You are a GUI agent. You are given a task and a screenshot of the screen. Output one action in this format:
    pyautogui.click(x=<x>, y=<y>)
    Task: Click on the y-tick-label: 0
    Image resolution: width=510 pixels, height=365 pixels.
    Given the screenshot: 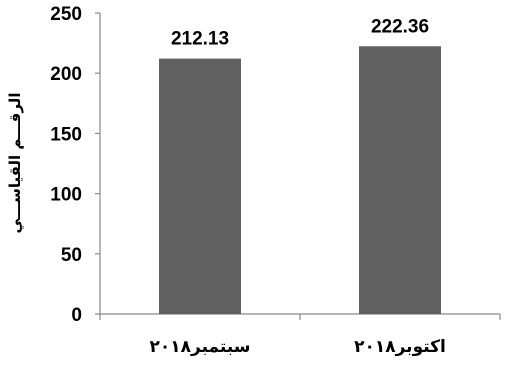 What is the action you would take?
    pyautogui.click(x=76, y=315)
    